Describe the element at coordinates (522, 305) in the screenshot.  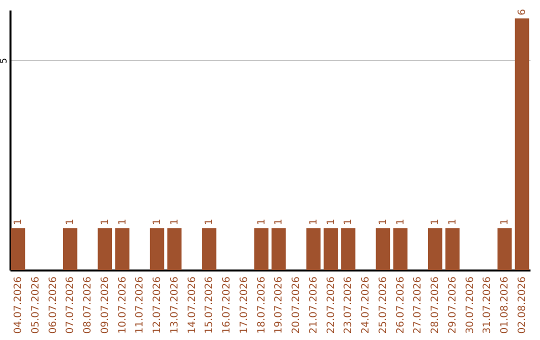
I see `x-tick-label: 02.08.2026` at that location.